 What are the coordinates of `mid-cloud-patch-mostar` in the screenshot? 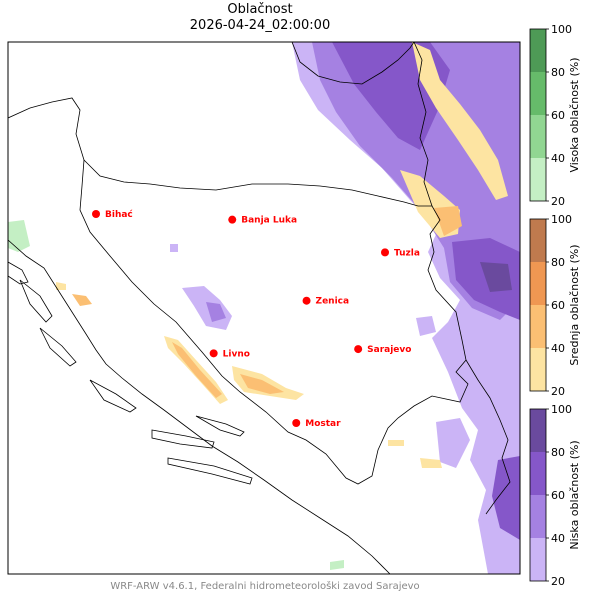 It's located at (268, 383).